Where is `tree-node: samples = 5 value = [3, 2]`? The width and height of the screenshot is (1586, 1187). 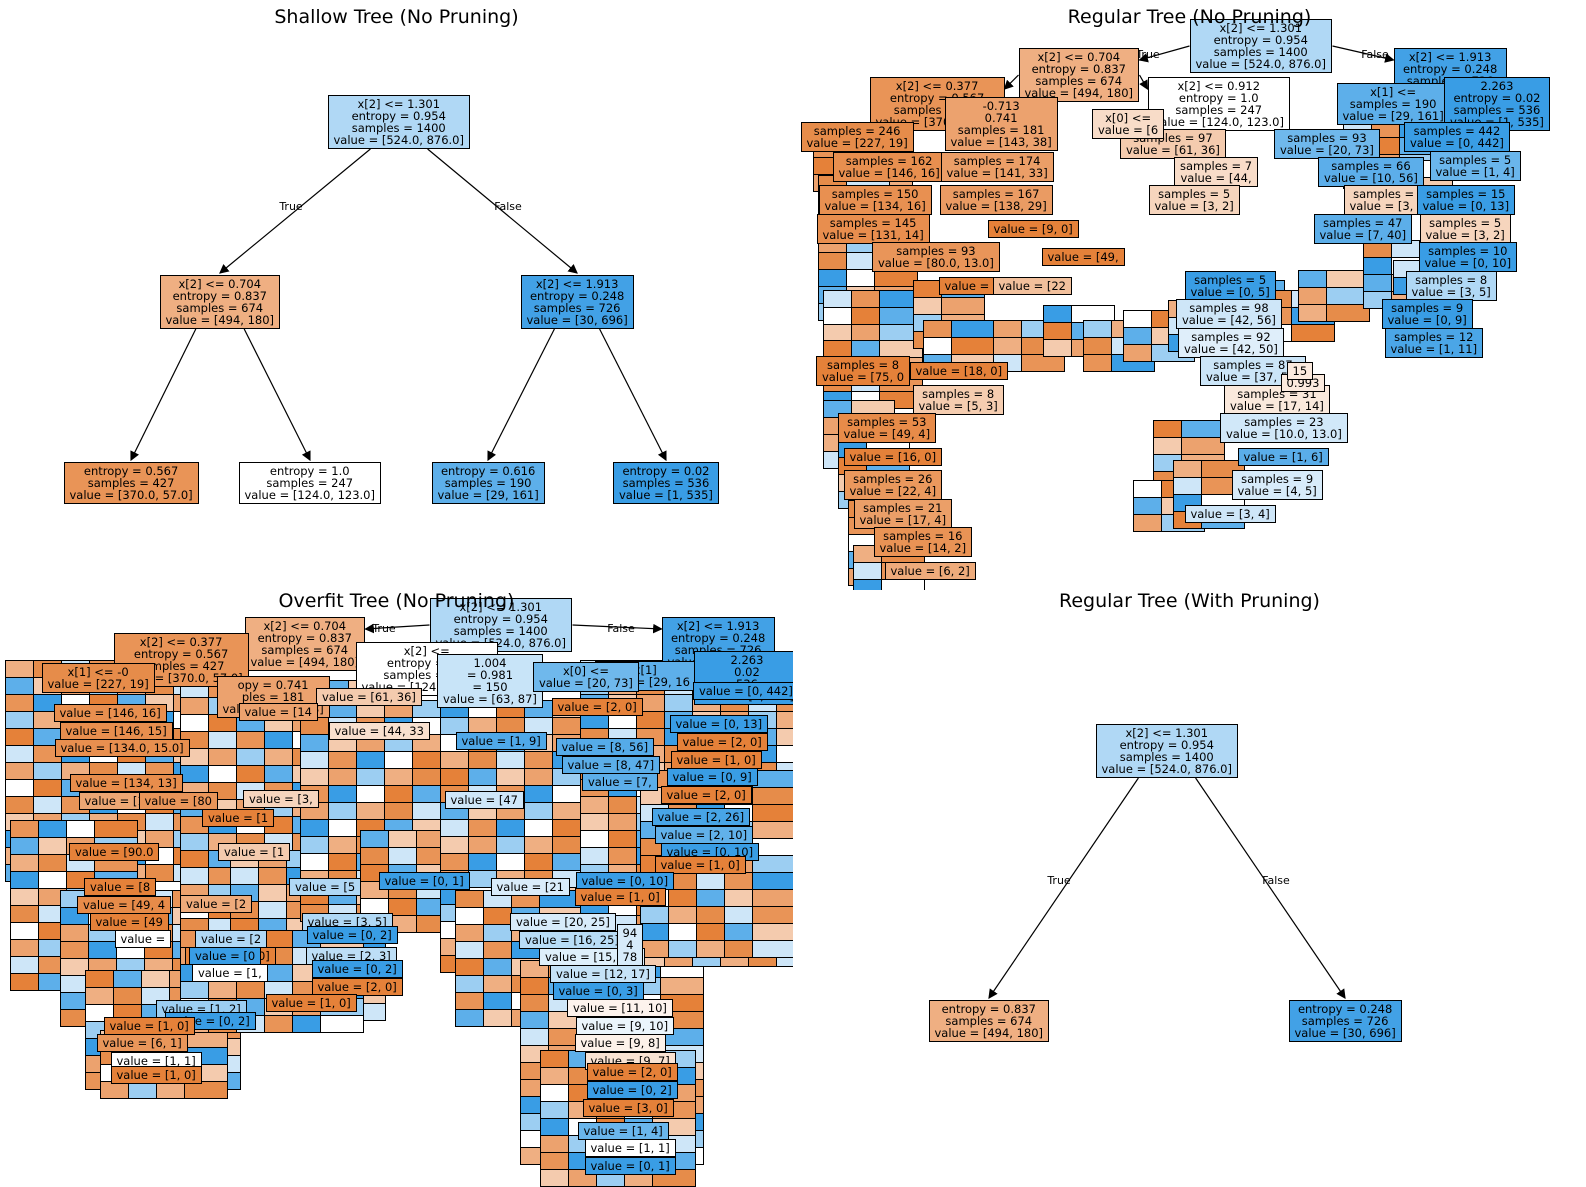 tree-node: samples = 5 value = [3, 2] is located at coordinates (1194, 200).